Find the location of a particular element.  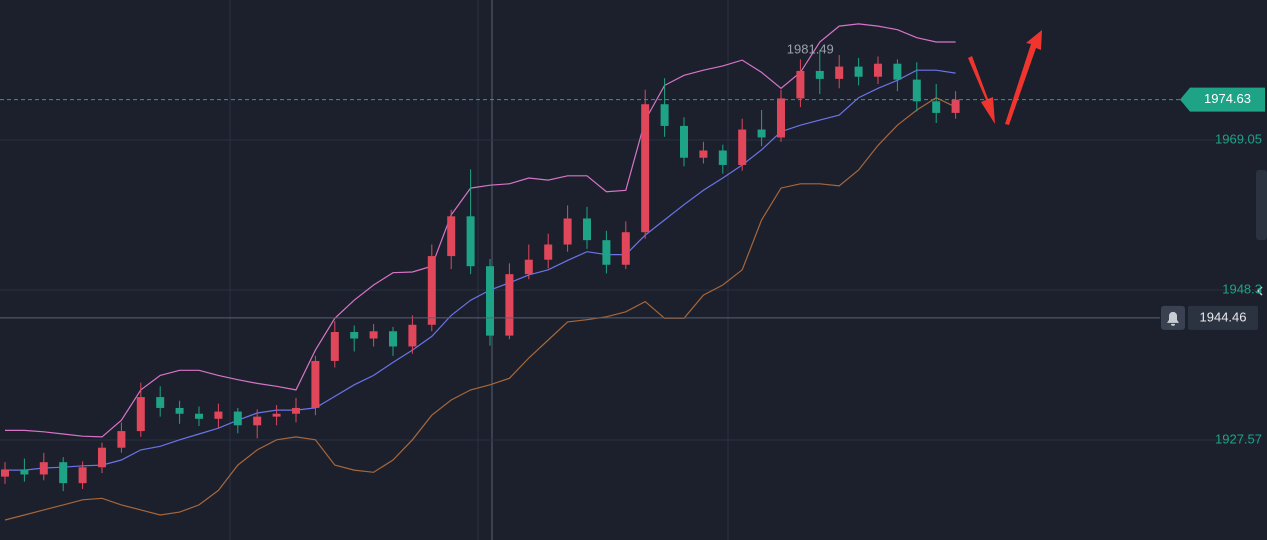

bell-icon is located at coordinates (1173, 318).